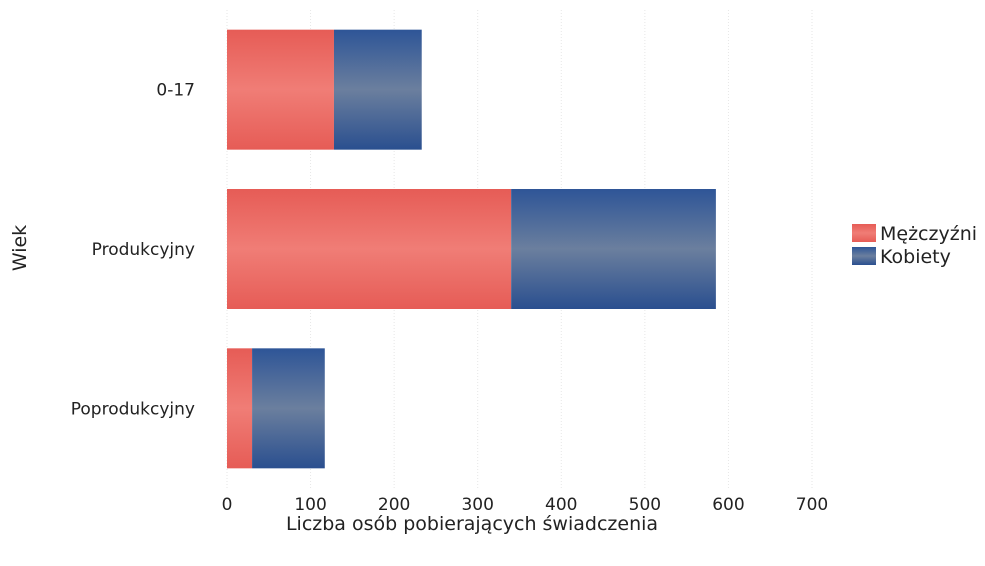 The width and height of the screenshot is (985, 566). Describe the element at coordinates (472, 524) in the screenshot. I see `x-axis-title: Liczba osób pobierających świadczenia` at that location.